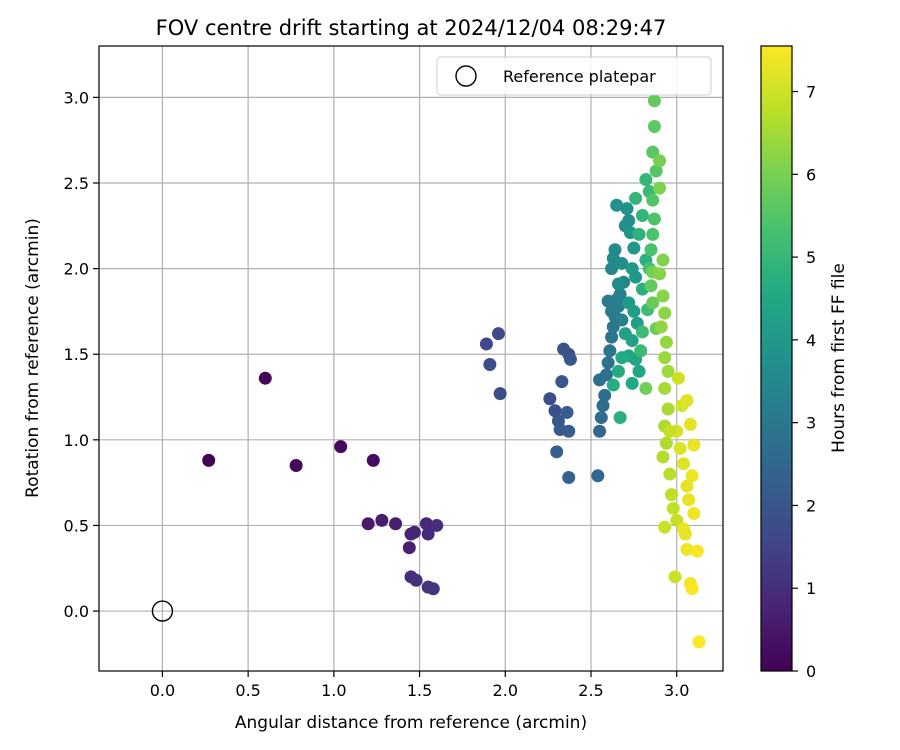 The image size is (900, 750). Describe the element at coordinates (811, 257) in the screenshot. I see `colorbar-tick-label: 5` at that location.